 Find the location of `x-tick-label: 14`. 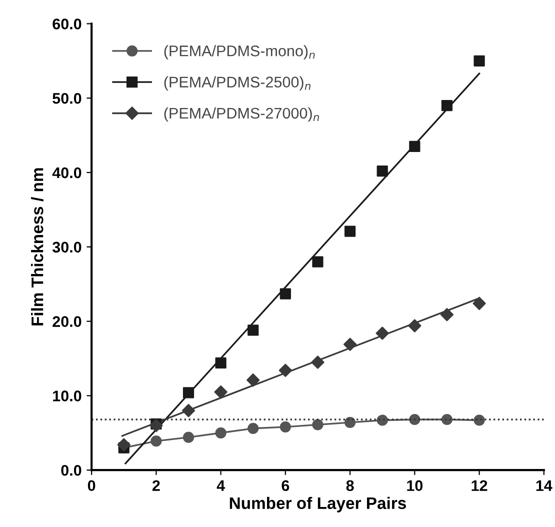

x-tick-label: 14 is located at coordinates (544, 485).